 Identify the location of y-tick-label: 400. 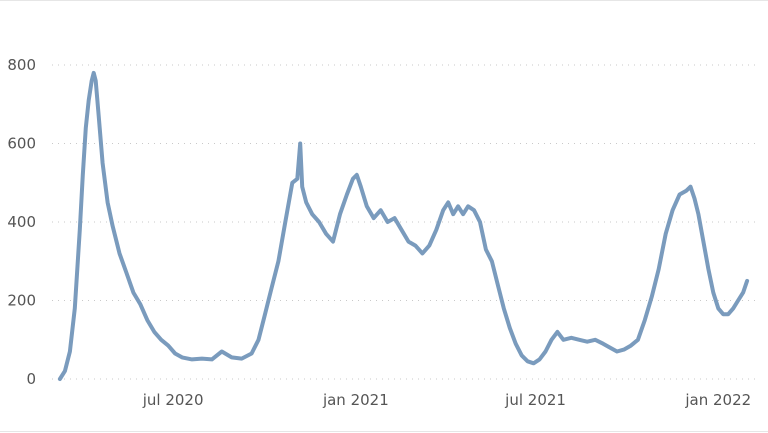
(21, 222).